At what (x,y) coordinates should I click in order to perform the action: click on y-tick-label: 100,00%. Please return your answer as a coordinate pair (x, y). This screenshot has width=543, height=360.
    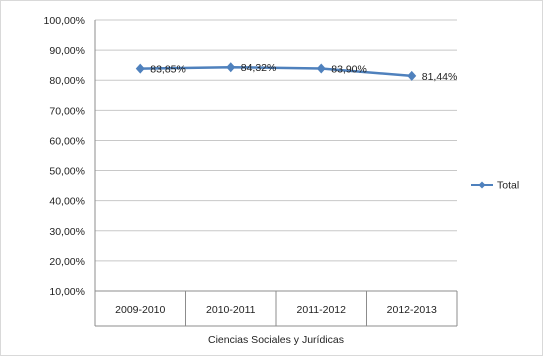
    Looking at the image, I should click on (64, 21).